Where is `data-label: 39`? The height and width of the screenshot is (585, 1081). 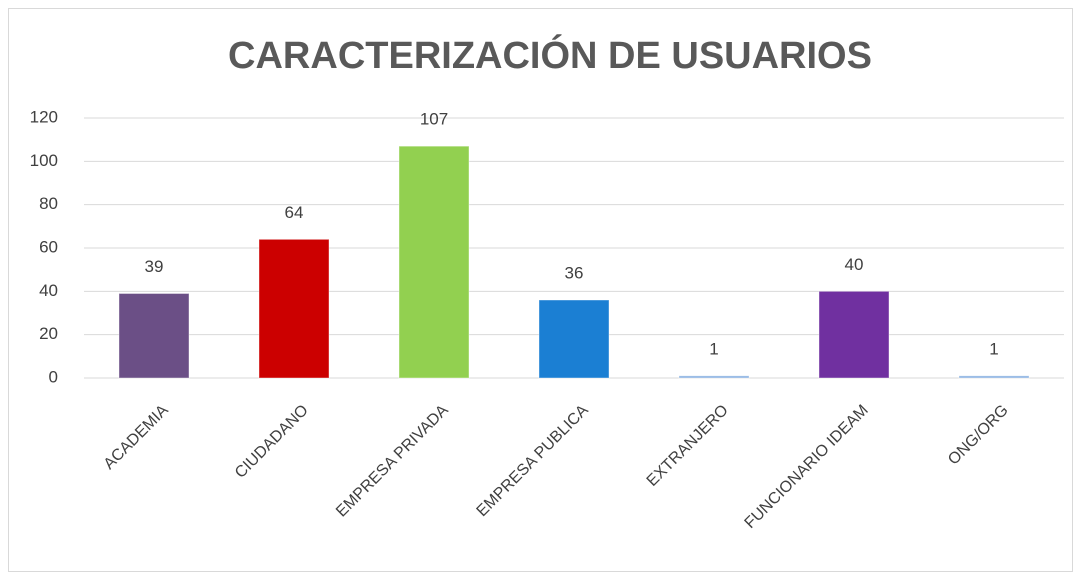 data-label: 39 is located at coordinates (154, 266).